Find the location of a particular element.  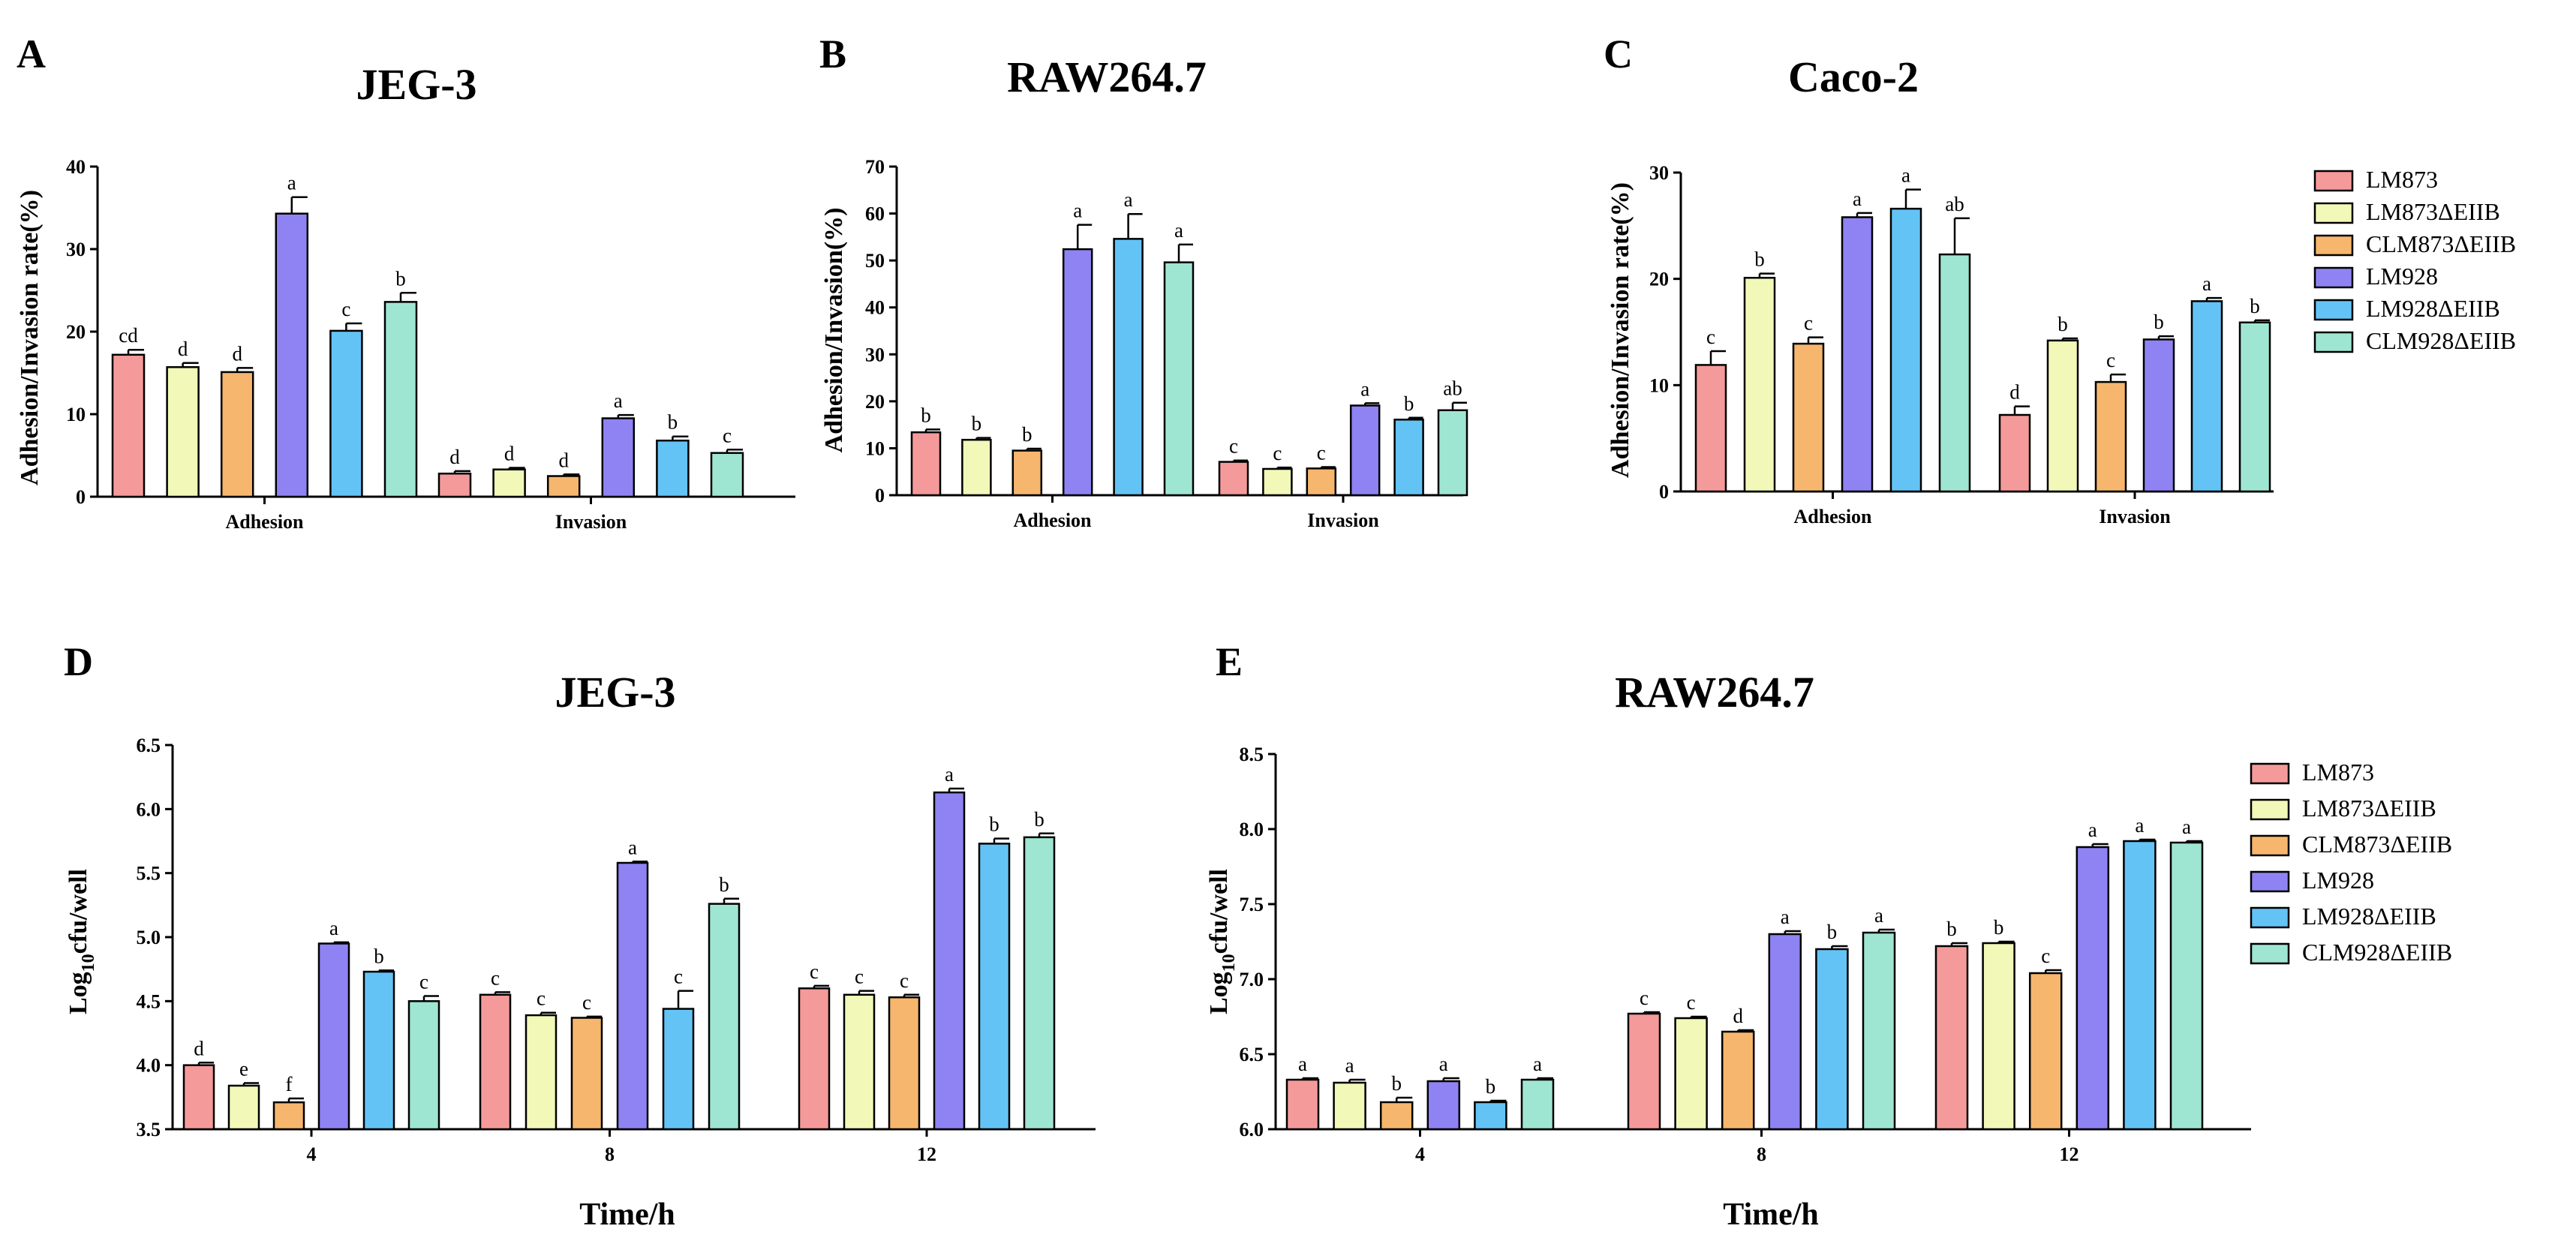

y-tick-label-c: 0 is located at coordinates (1664, 492).